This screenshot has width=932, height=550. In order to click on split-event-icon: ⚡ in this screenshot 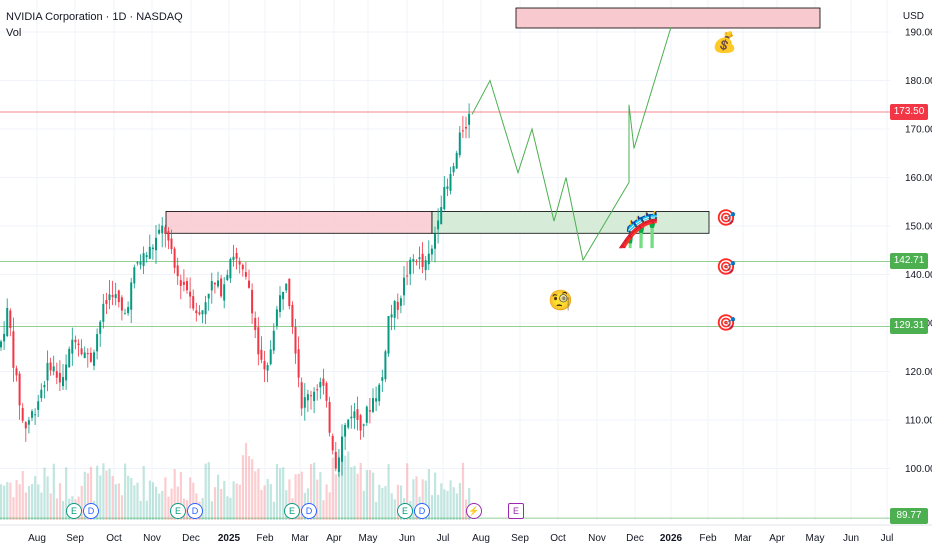, I will do `click(474, 511)`.